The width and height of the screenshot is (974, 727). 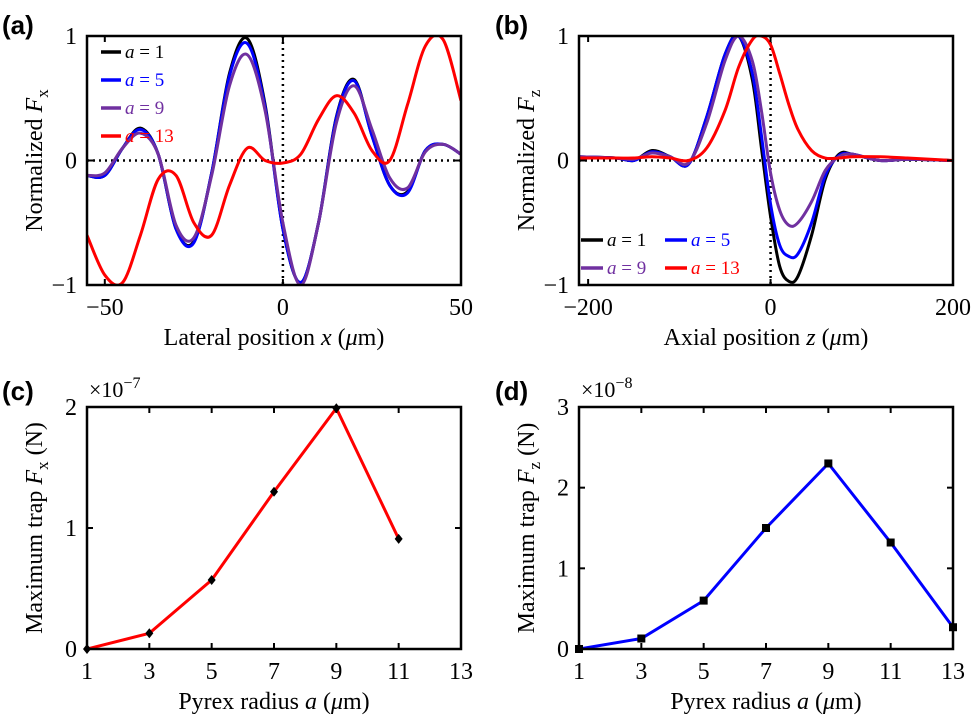 I want to click on y-axis-label: Maximum trap Fz (N), so click(x=529, y=528).